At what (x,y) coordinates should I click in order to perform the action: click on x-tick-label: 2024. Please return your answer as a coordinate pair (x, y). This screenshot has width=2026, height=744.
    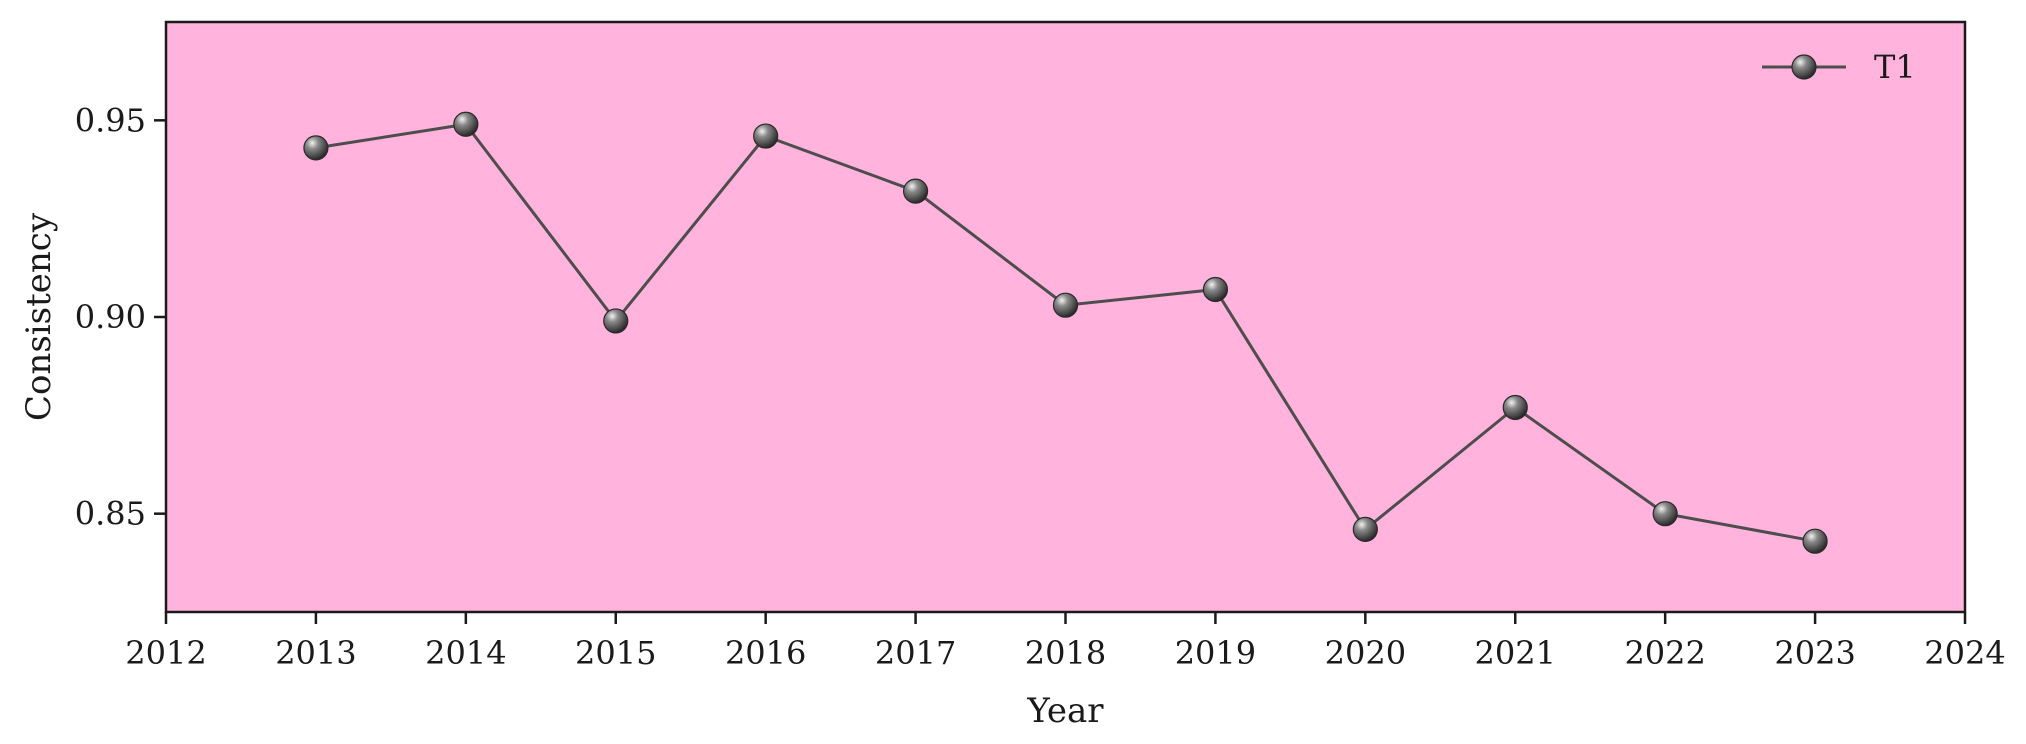
    Looking at the image, I should click on (1964, 653).